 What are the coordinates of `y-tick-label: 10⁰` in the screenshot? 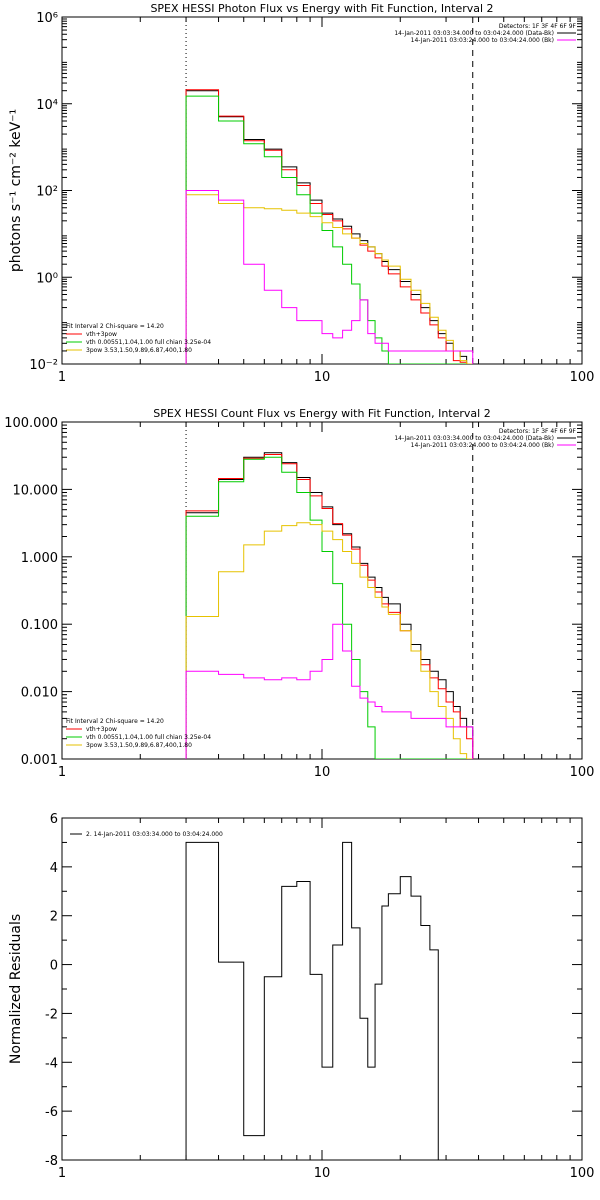 It's located at (47, 278).